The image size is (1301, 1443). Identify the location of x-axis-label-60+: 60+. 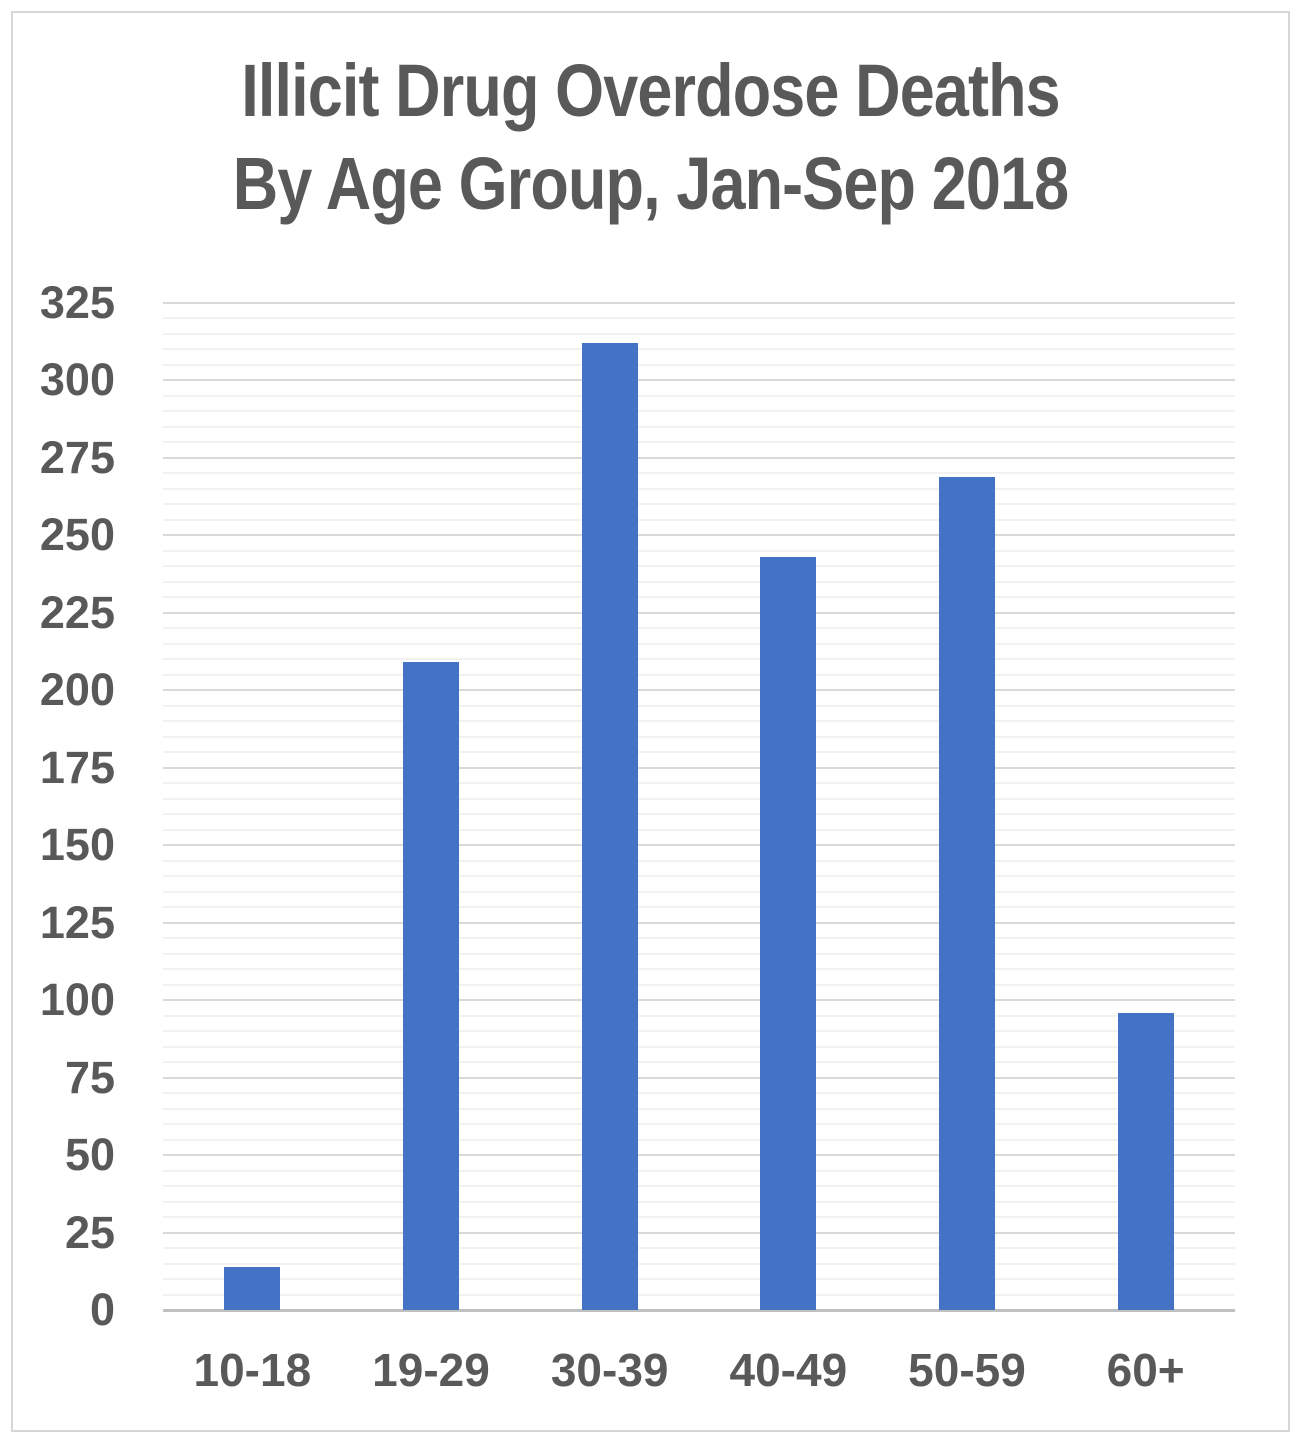
(1145, 1370).